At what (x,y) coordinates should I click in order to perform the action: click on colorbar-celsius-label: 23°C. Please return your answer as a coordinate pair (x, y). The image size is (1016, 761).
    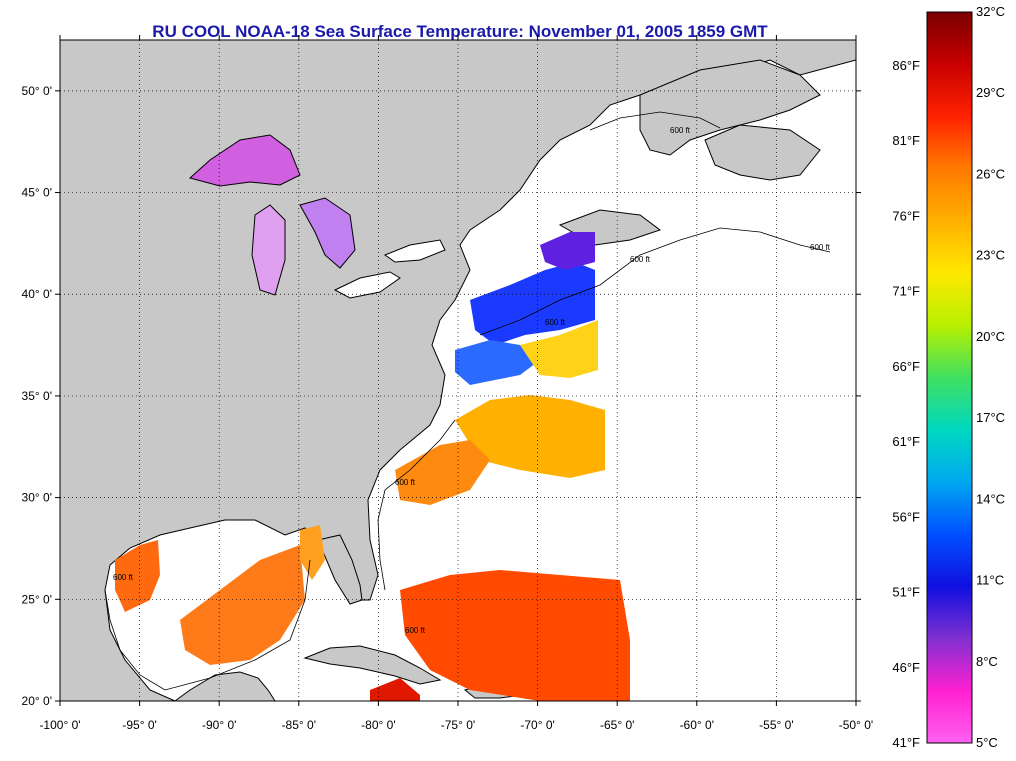
    Looking at the image, I should click on (990, 255).